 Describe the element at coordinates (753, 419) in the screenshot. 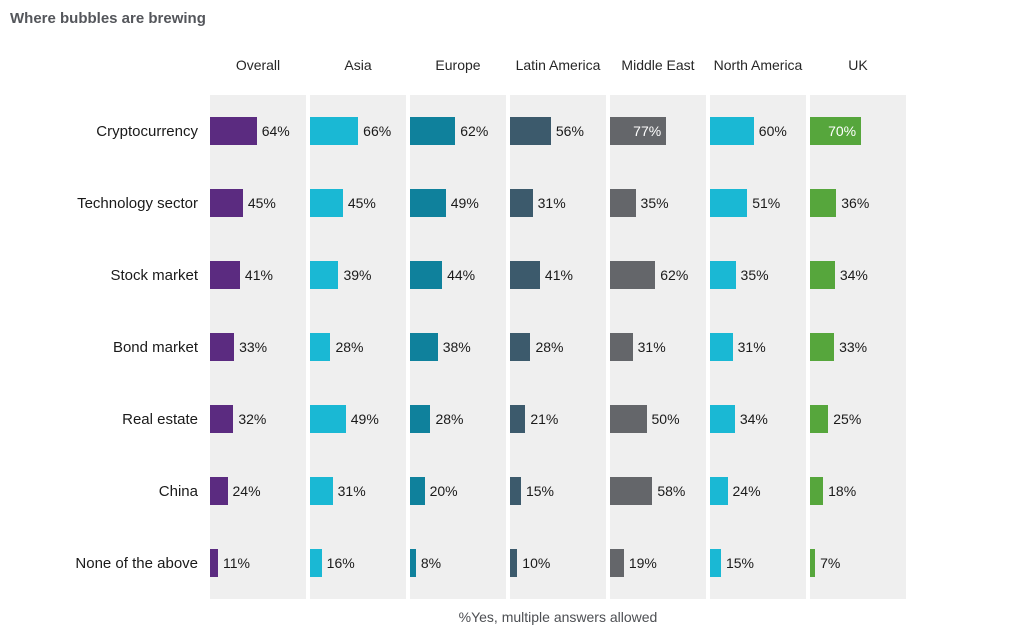

I see `bar-value: 34%` at that location.